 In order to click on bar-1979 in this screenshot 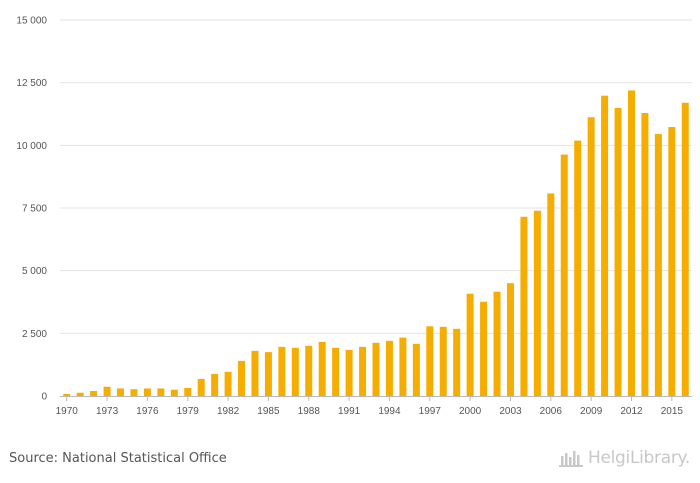, I will do `click(188, 391)`.